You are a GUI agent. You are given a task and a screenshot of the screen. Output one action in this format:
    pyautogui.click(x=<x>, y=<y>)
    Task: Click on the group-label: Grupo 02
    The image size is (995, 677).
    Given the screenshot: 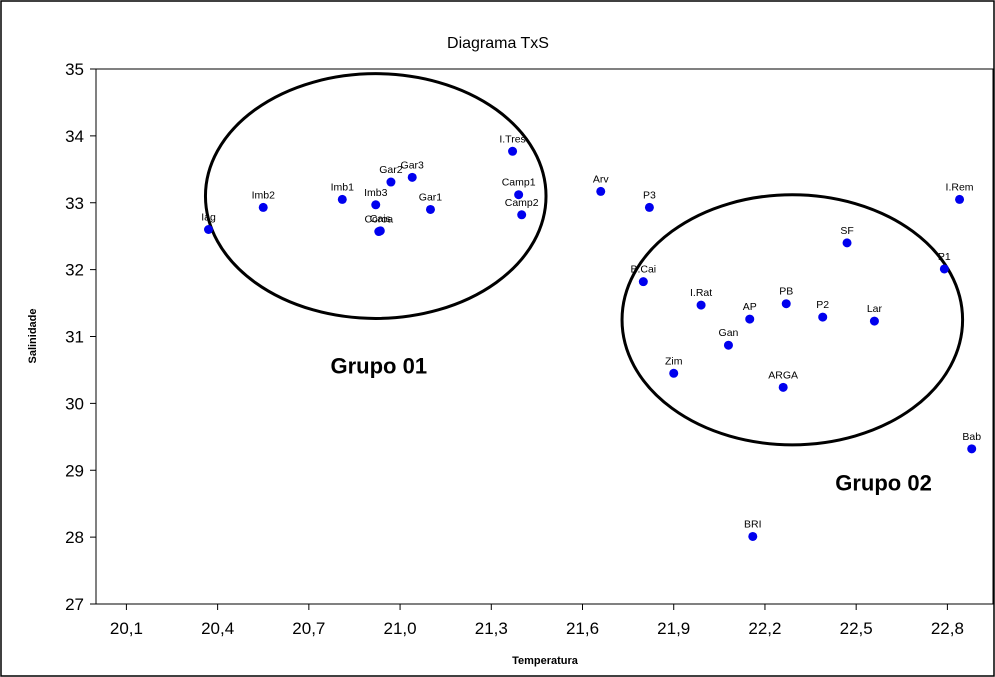 What is the action you would take?
    pyautogui.click(x=883, y=482)
    